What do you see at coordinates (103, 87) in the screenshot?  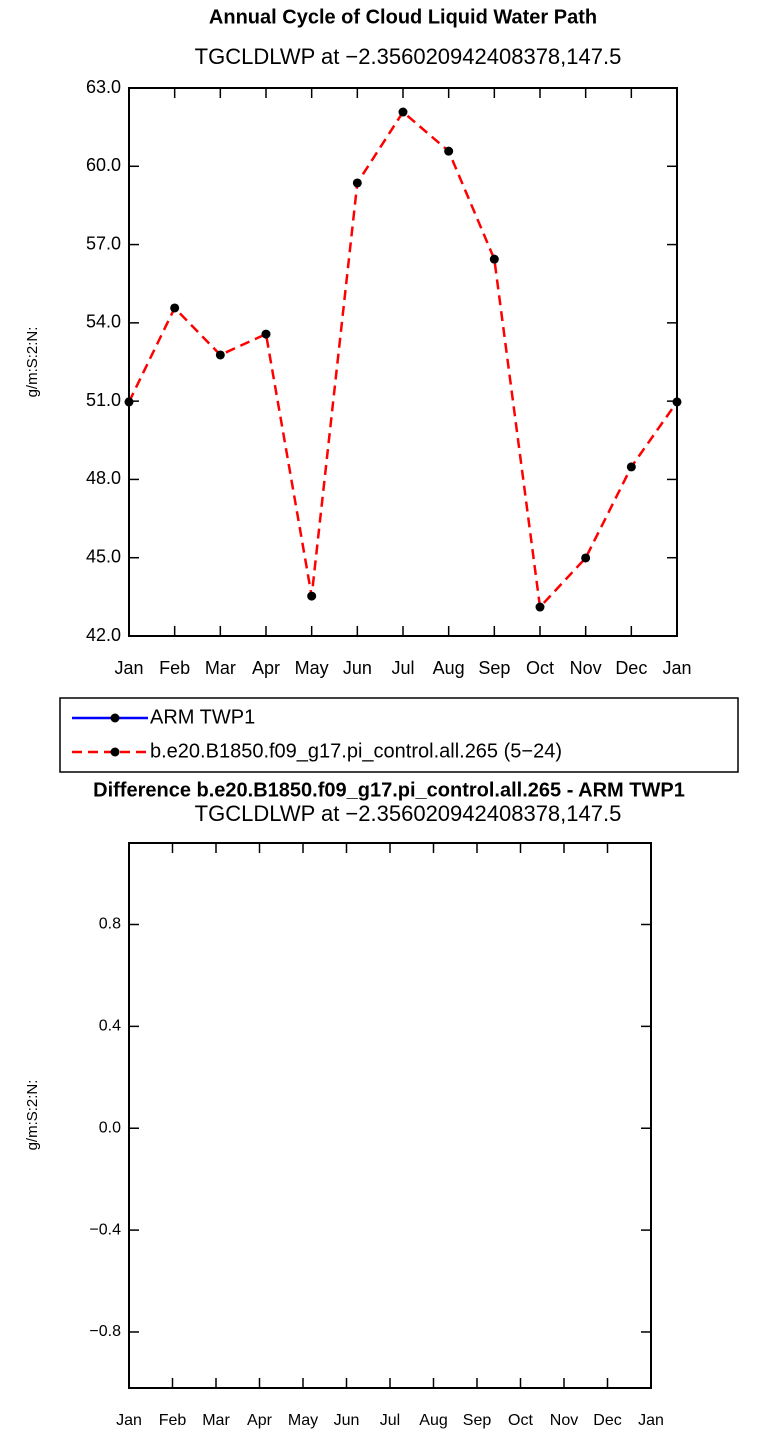 I see `y-tick-label: 63.0` at bounding box center [103, 87].